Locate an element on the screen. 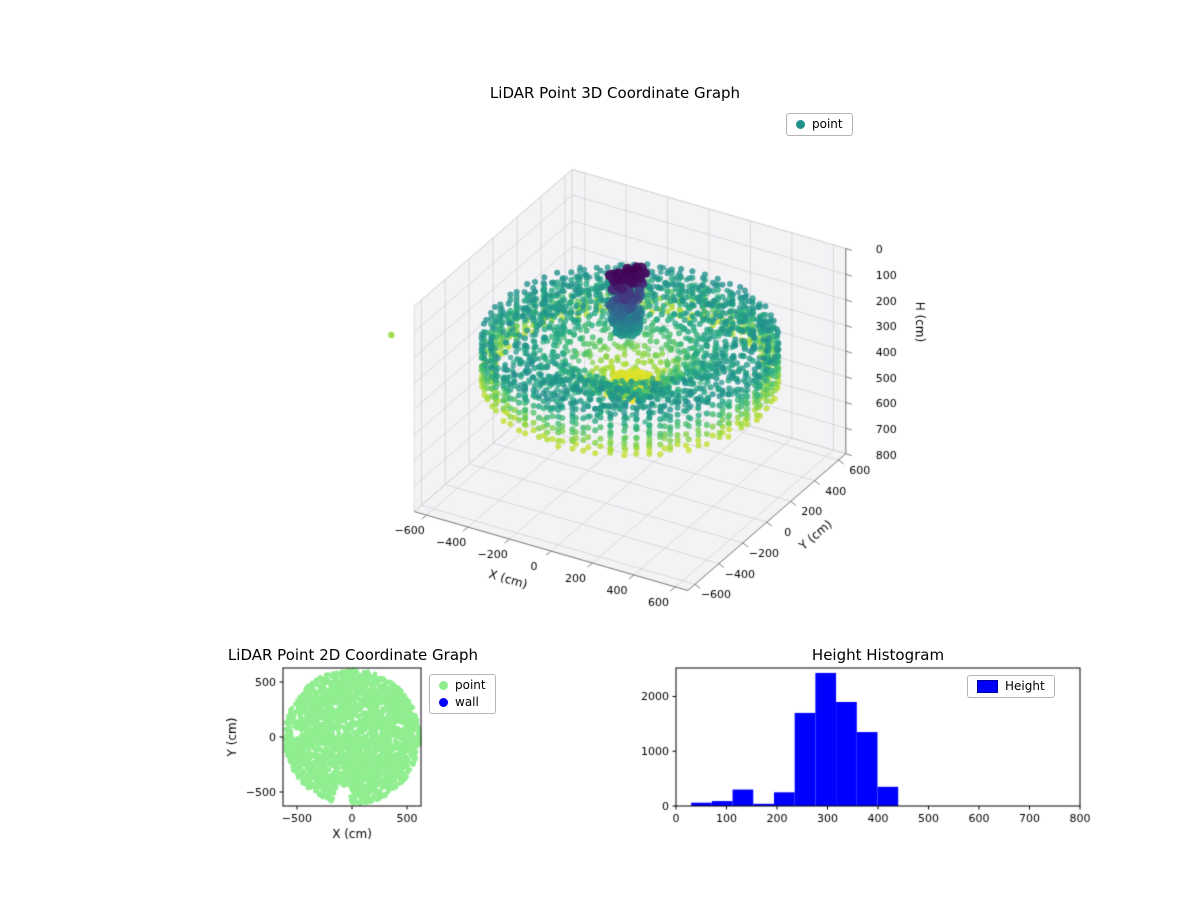 The width and height of the screenshot is (1200, 900). plot2d-legend: point wall is located at coordinates (462, 694).